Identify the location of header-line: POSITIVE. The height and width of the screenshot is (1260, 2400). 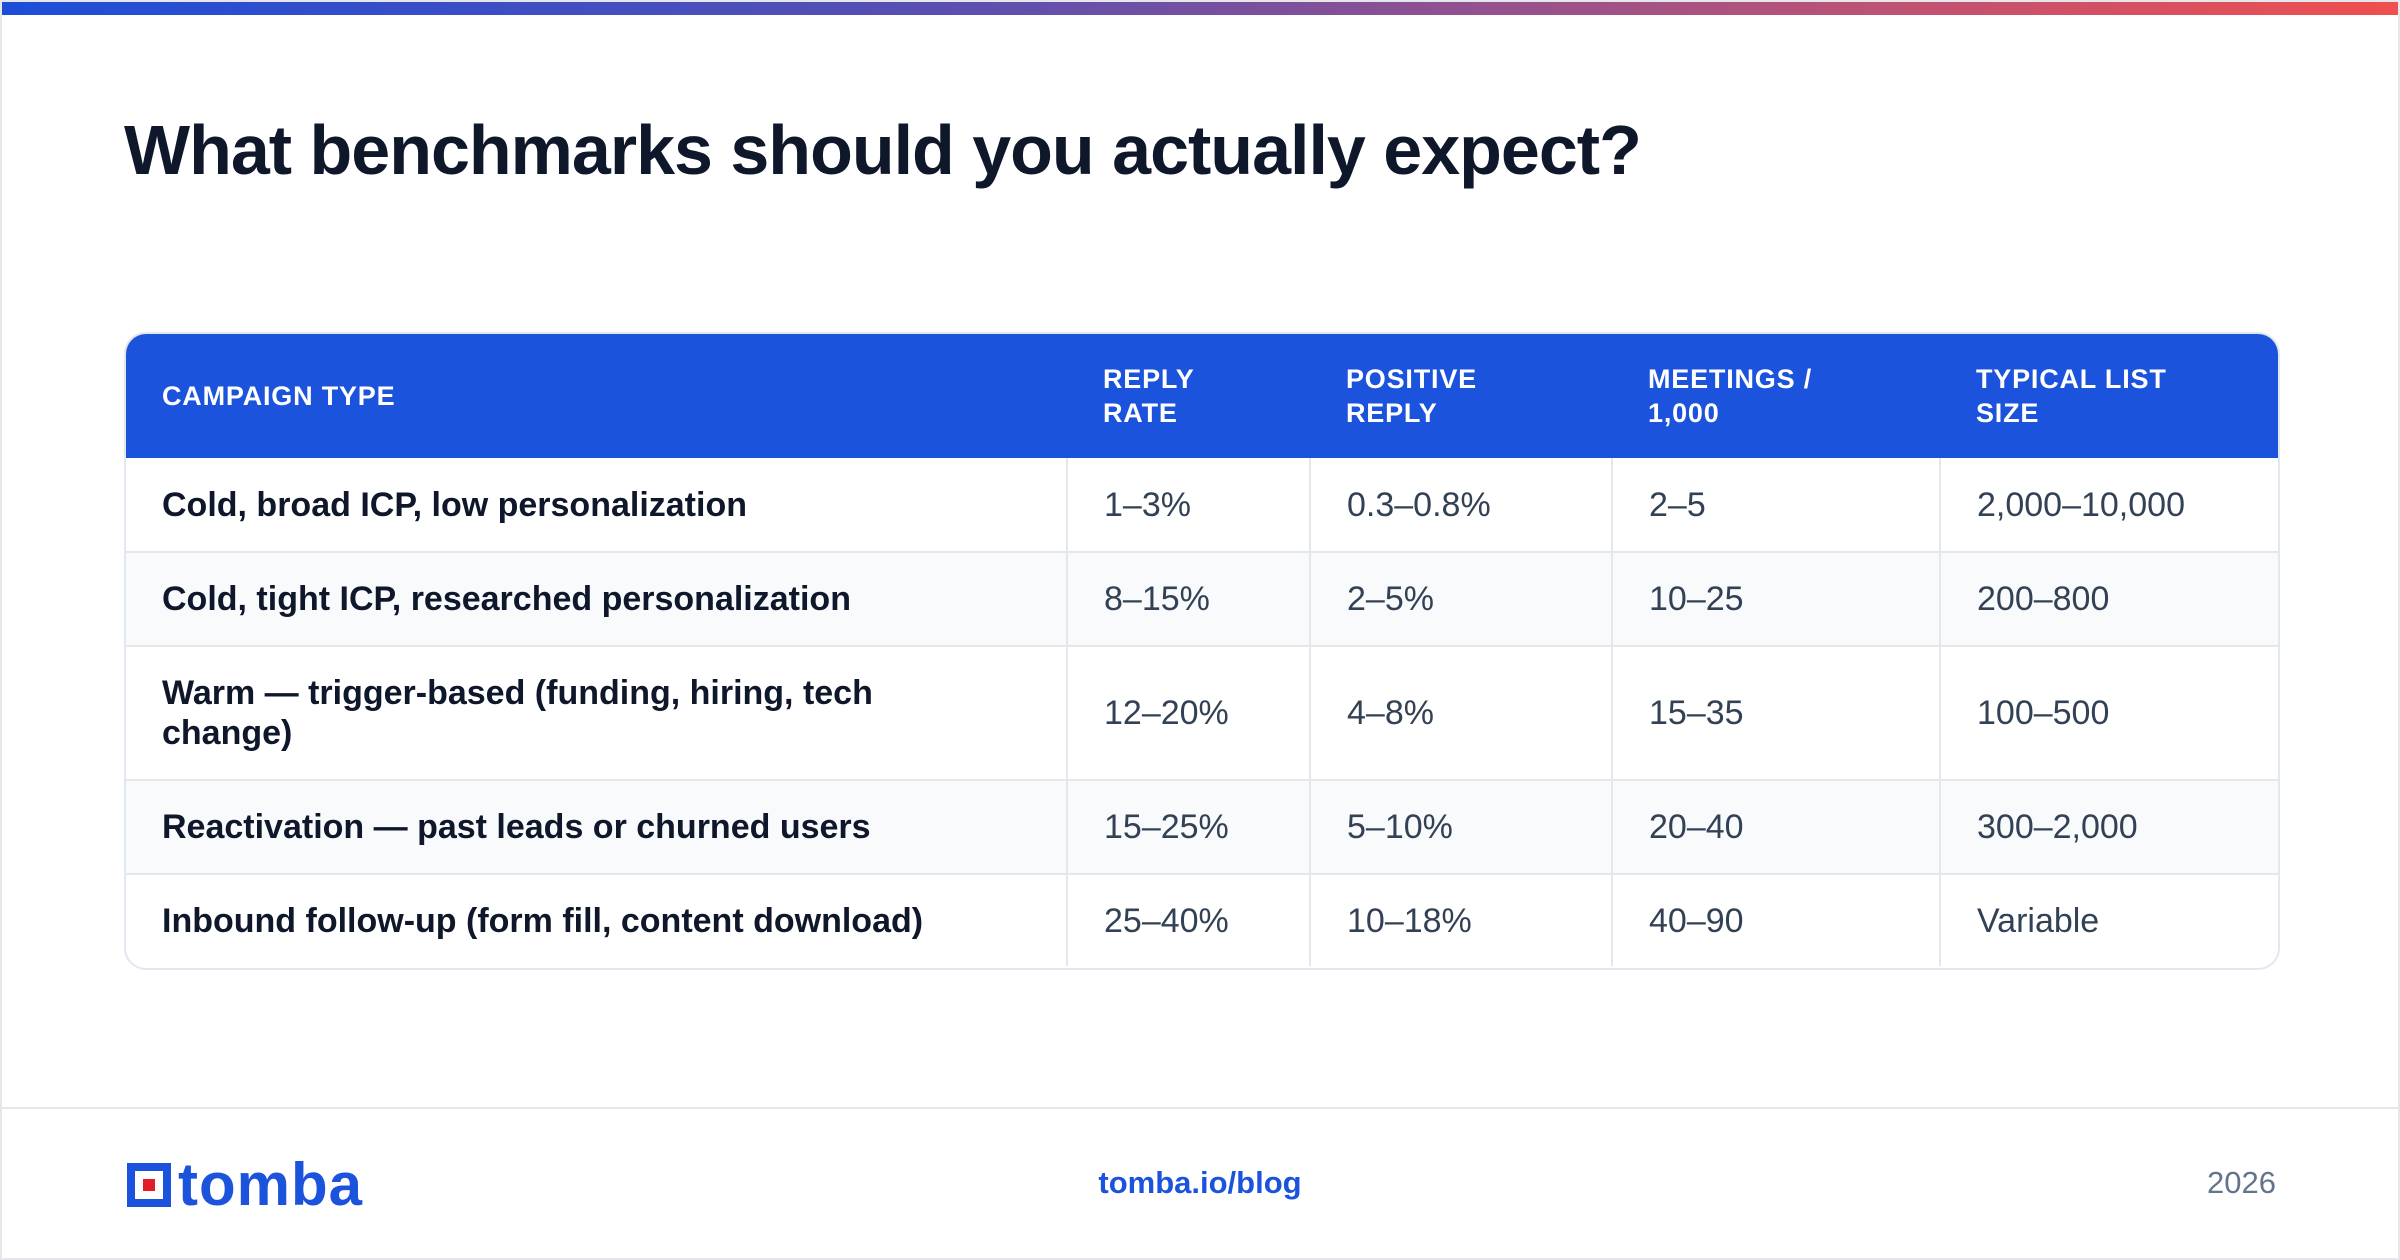
(1411, 379).